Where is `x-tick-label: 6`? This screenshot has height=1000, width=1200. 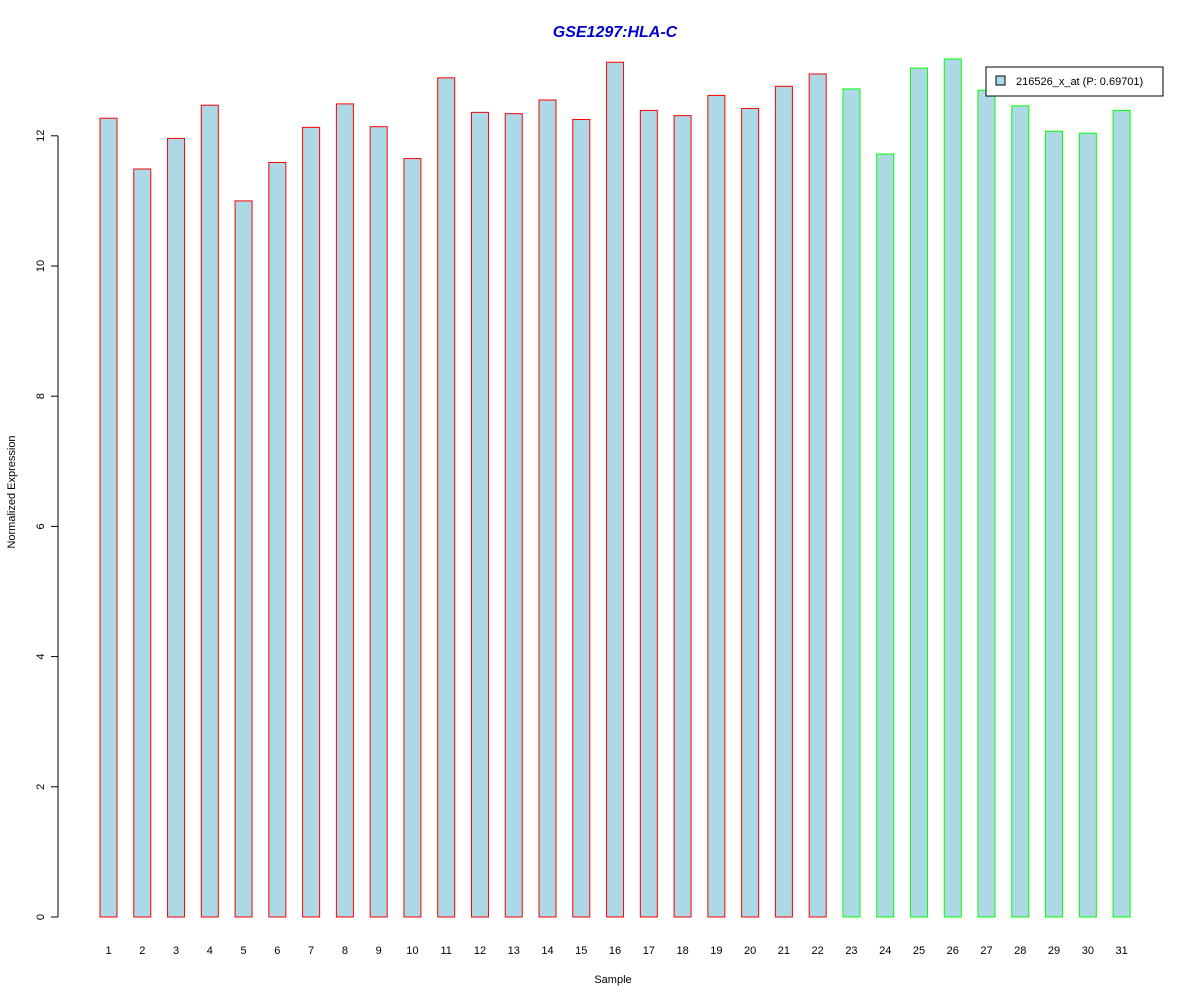
x-tick-label: 6 is located at coordinates (277, 951).